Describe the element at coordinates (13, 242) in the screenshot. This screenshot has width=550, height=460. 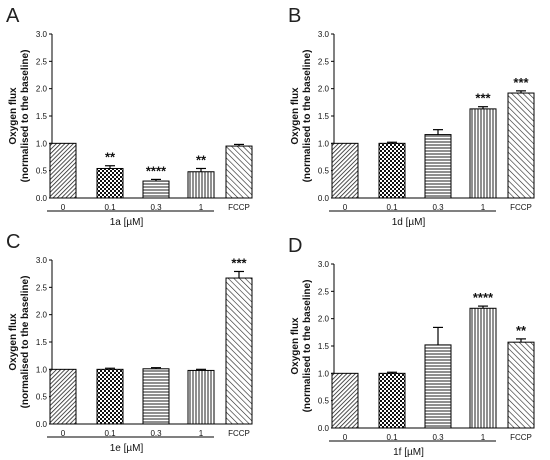
I see `panel-letter: C` at that location.